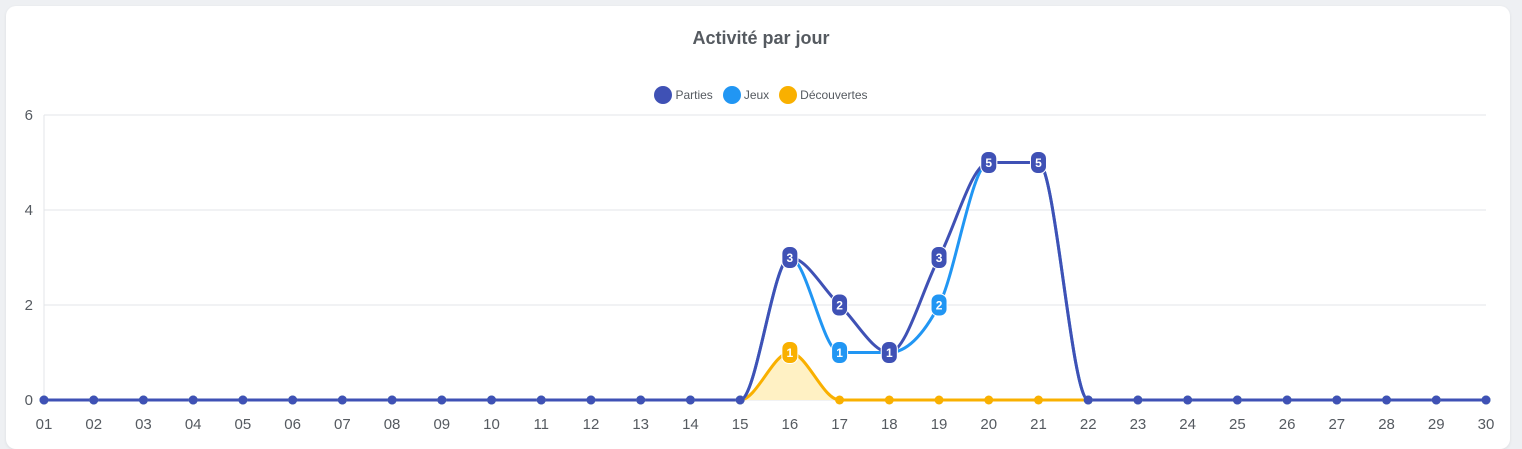  Describe the element at coordinates (1088, 424) in the screenshot. I see `x-tick-label: 22` at that location.